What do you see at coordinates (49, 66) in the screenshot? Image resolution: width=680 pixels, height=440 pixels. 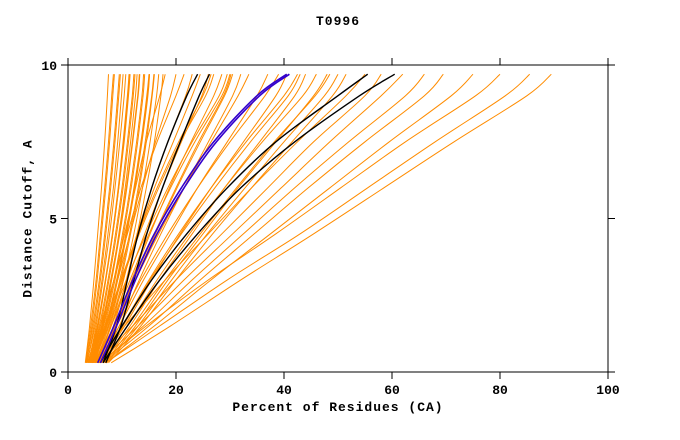 I see `y-tick-label: 10` at bounding box center [49, 66].